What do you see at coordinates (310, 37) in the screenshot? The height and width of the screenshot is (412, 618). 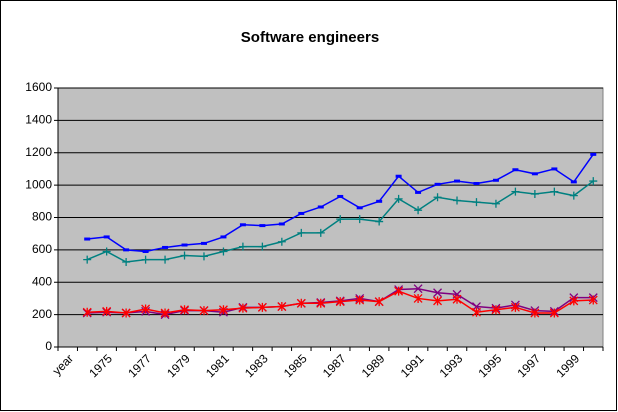 I see `chart-title: Software engineers` at bounding box center [310, 37].